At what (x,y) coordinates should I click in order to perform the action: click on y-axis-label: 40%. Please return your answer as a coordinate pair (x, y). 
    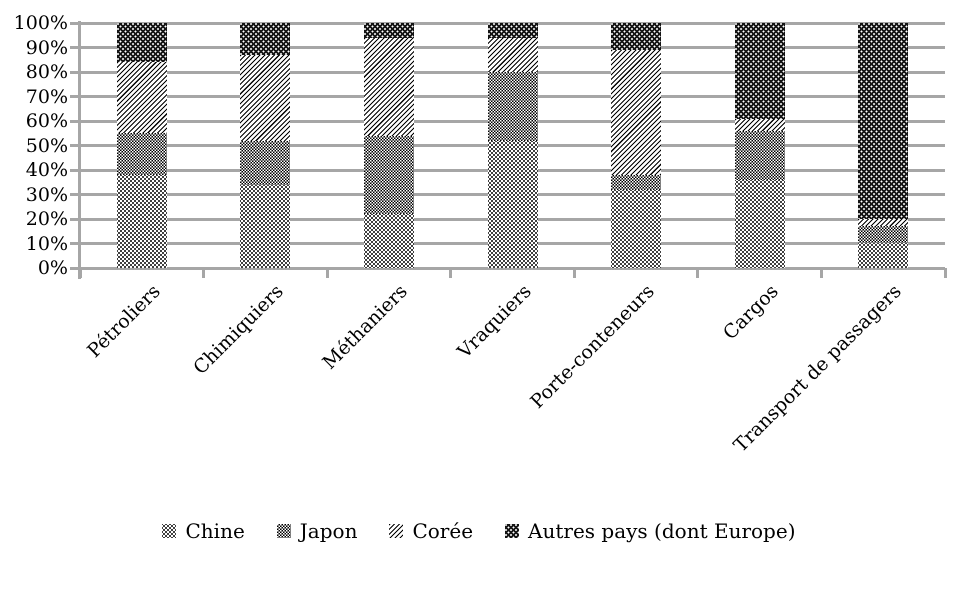
    Looking at the image, I should click on (46, 170).